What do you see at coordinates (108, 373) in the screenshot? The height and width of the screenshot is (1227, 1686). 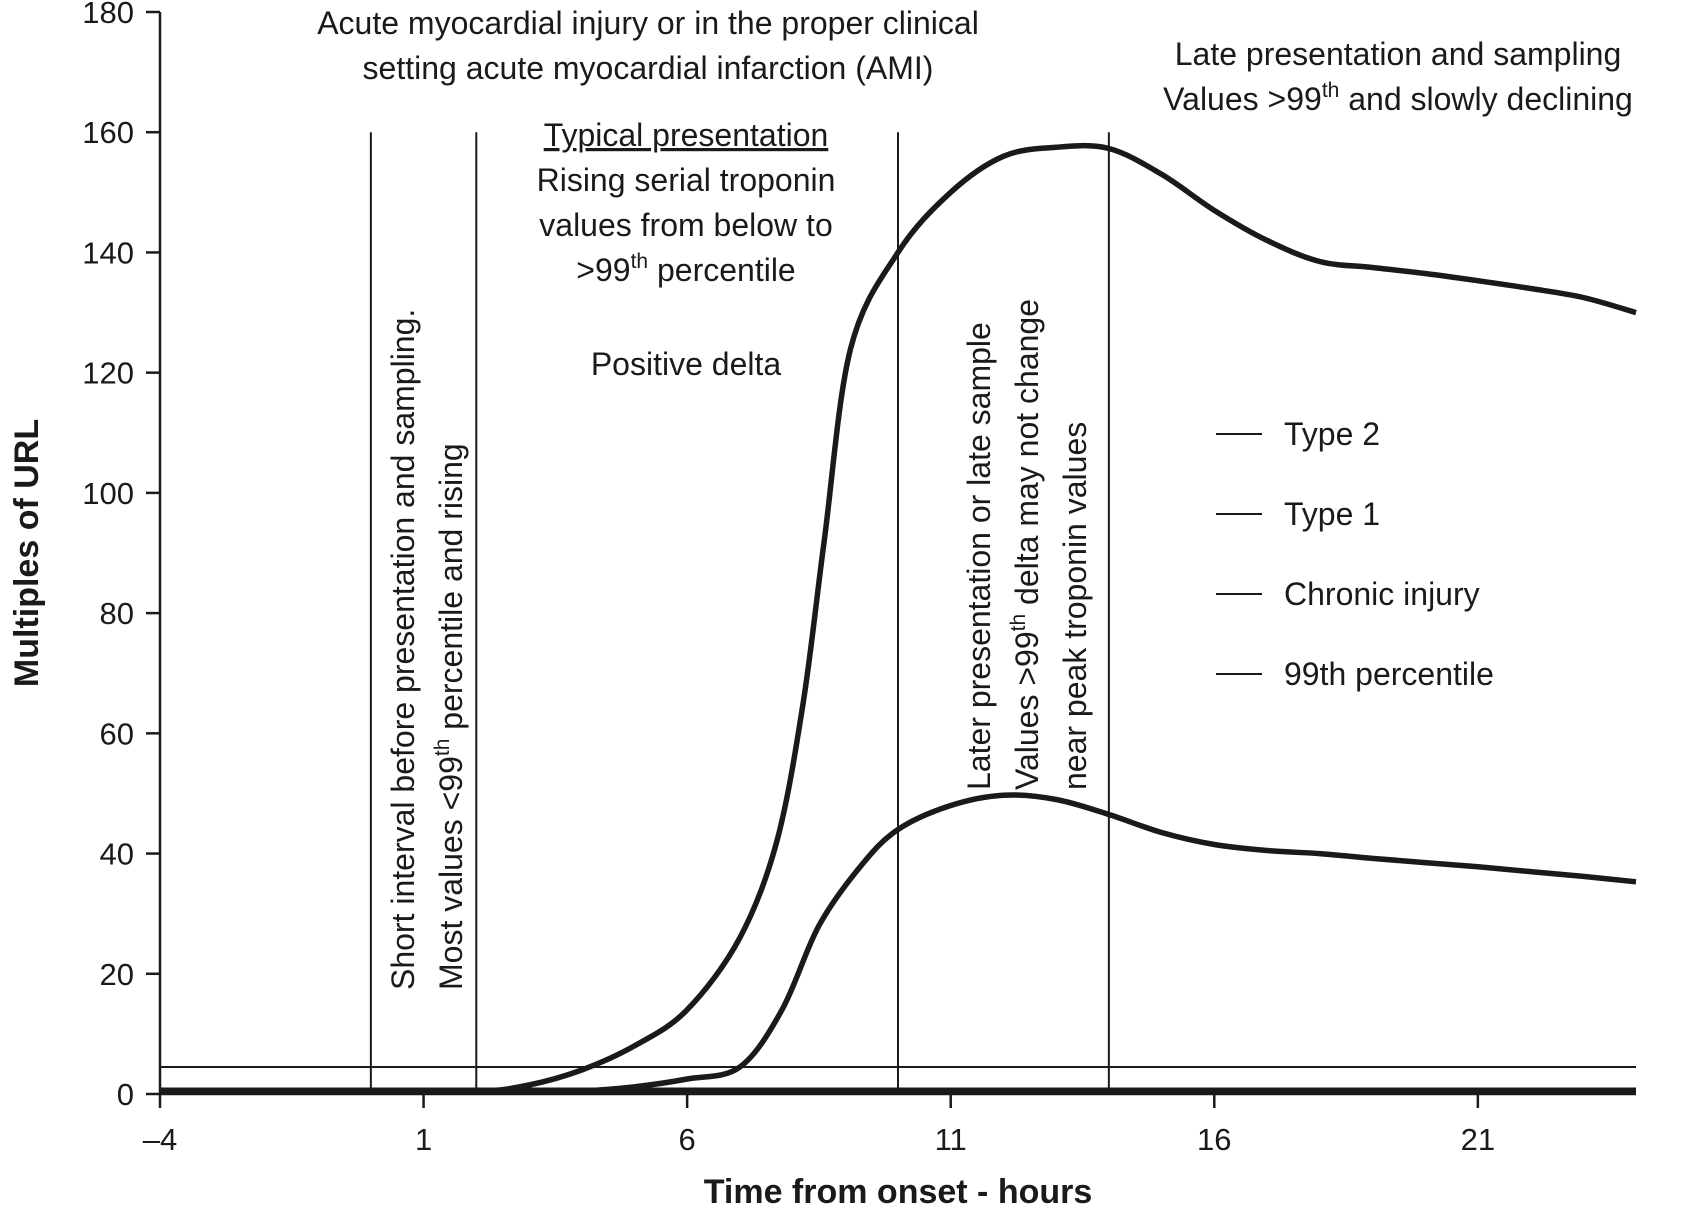 I see `y-tick-label: 120` at bounding box center [108, 373].